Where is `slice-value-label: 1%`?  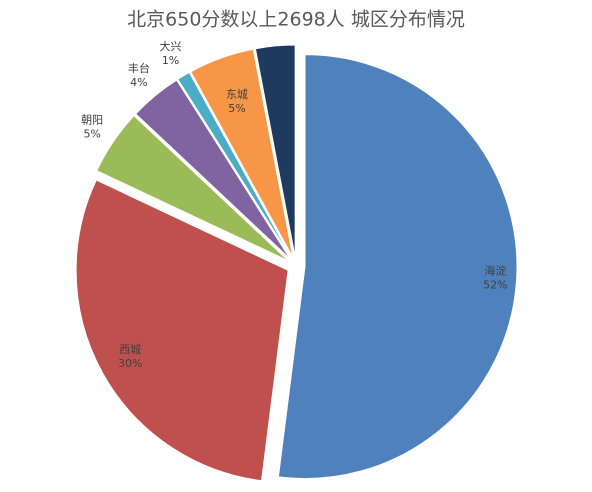
slice-value-label: 1% is located at coordinates (170, 60).